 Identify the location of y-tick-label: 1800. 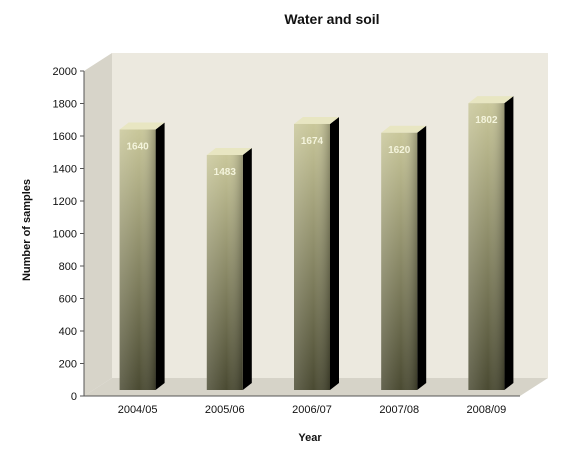
(65, 105).